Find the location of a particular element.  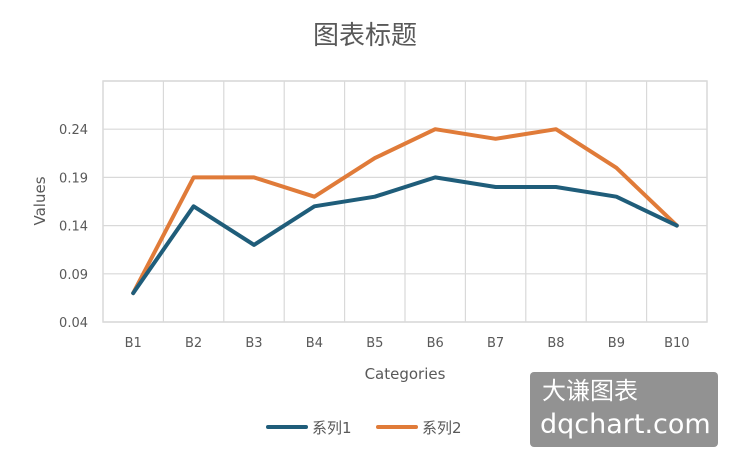

y-tick-label: 0.09 is located at coordinates (73, 275).